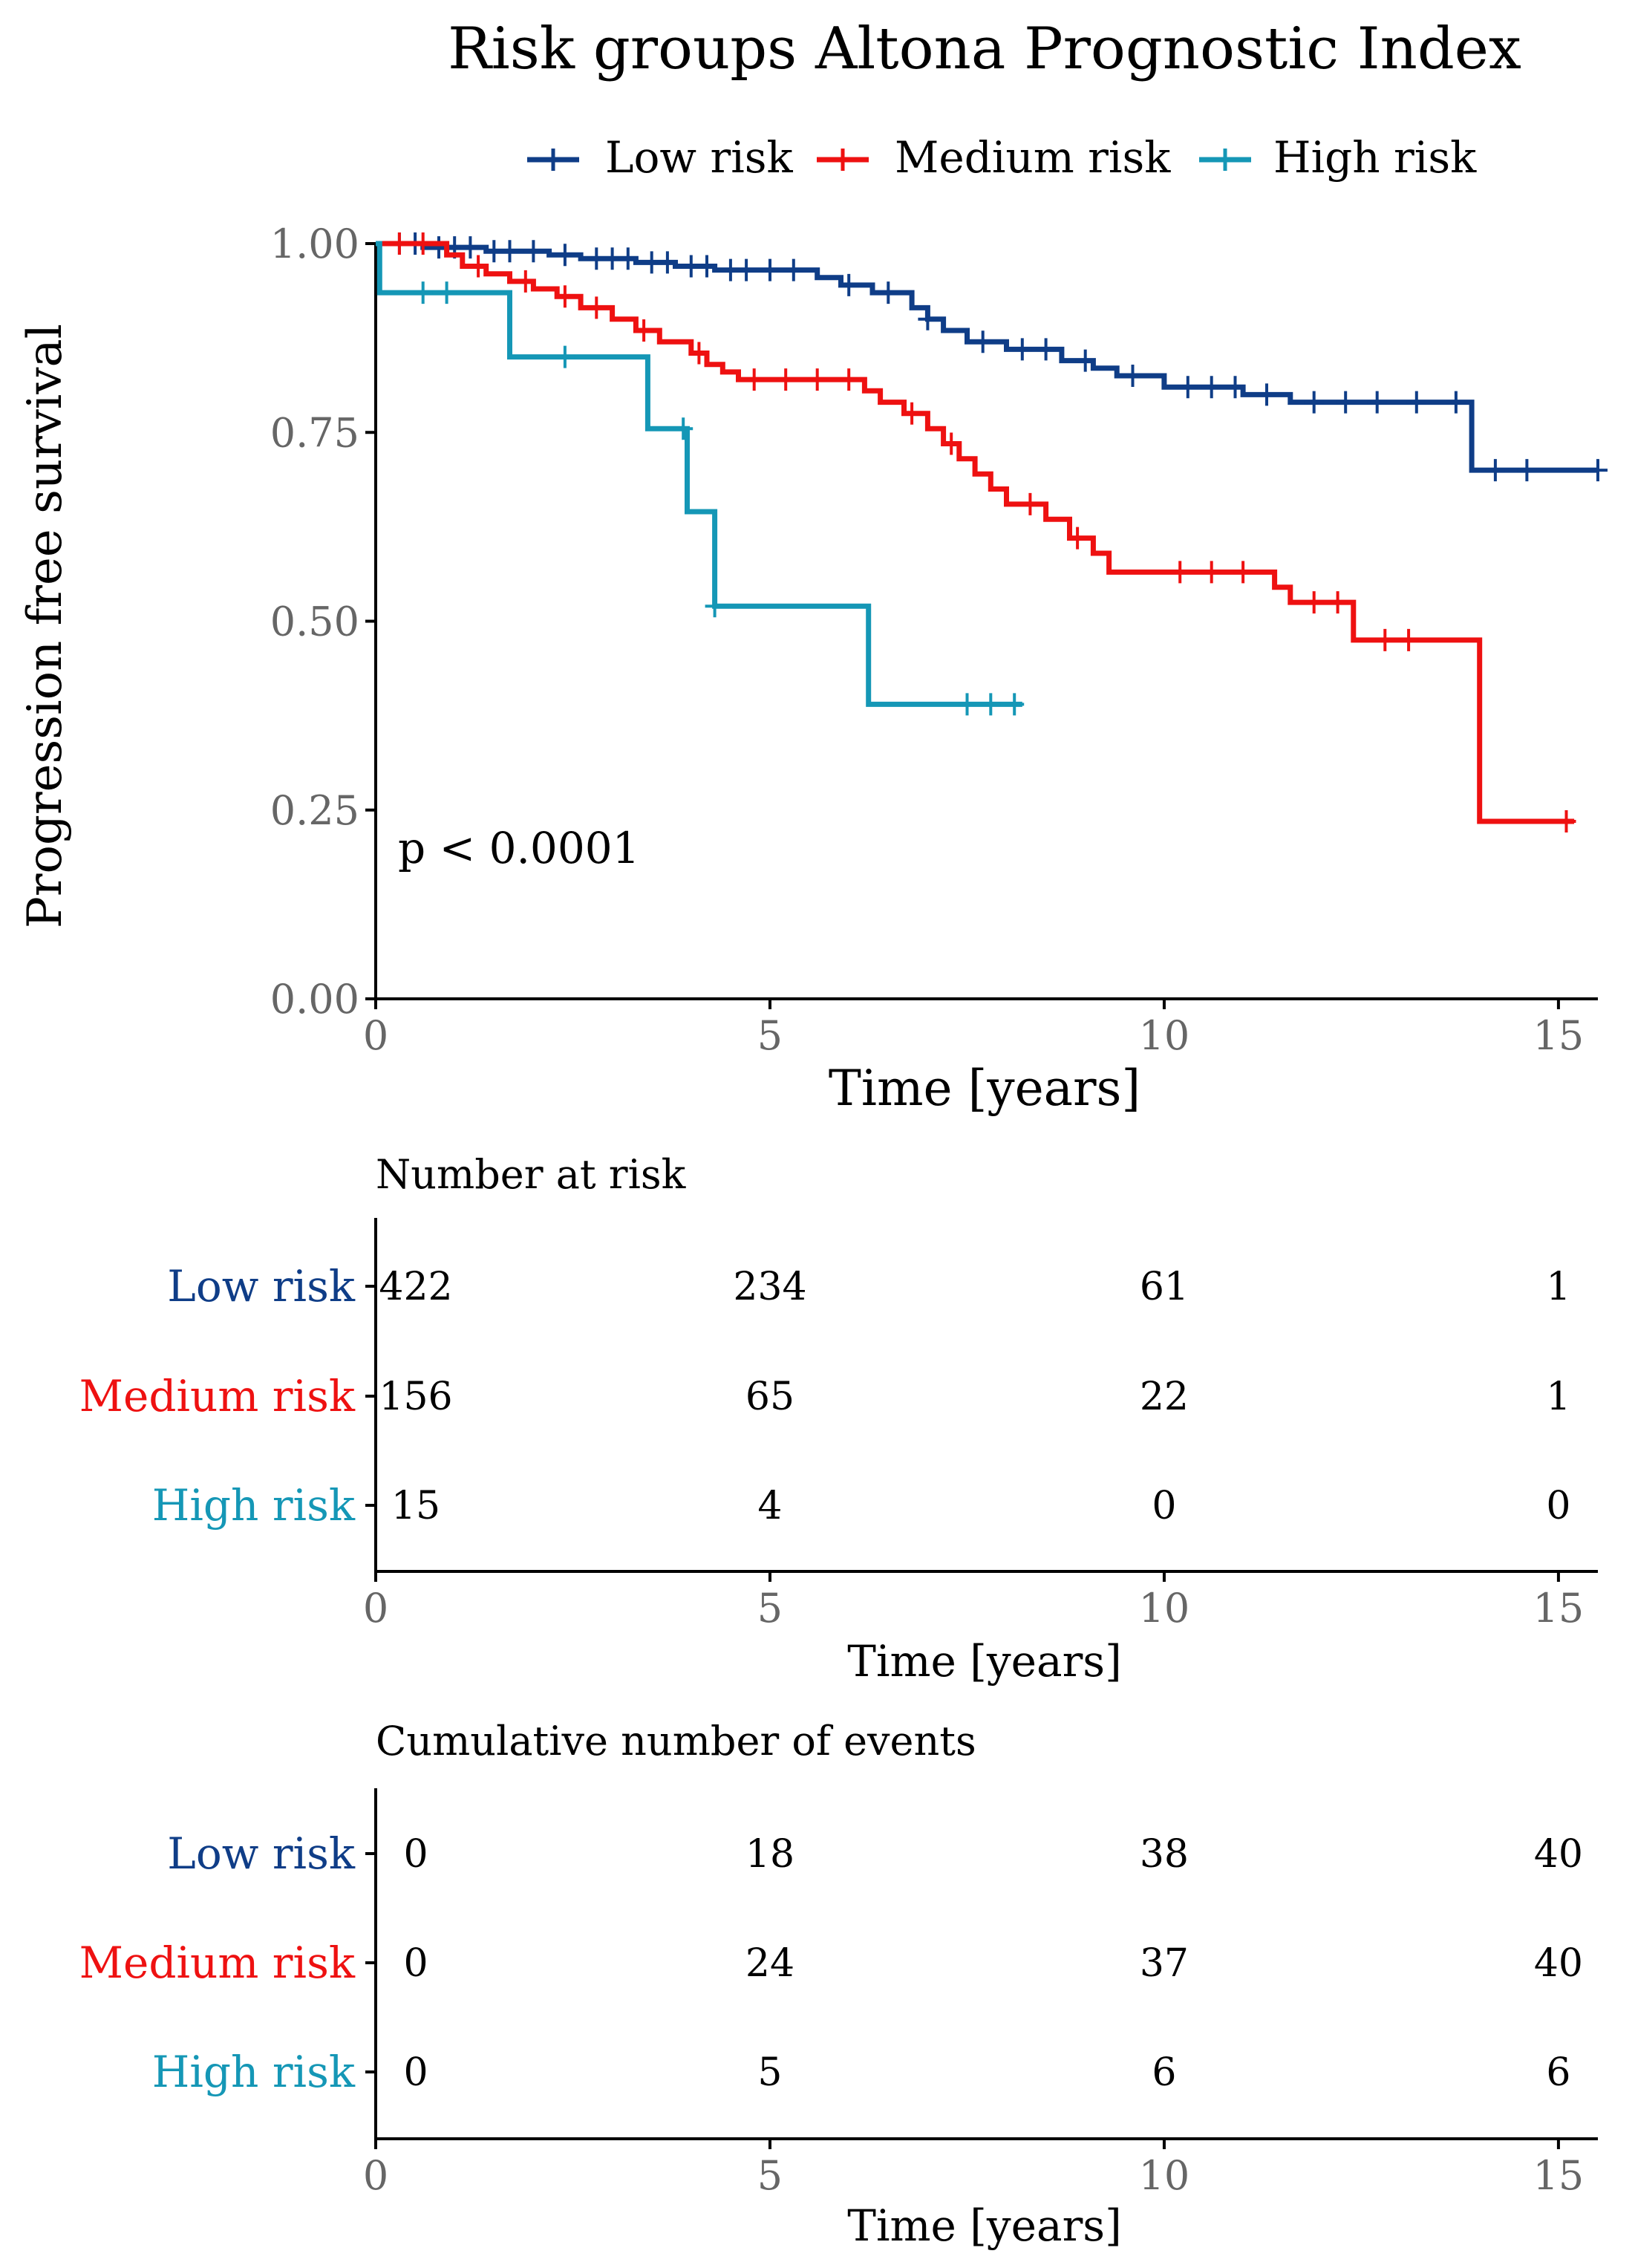  What do you see at coordinates (984, 2225) in the screenshot?
I see `events-table-x-title: Time [years]` at bounding box center [984, 2225].